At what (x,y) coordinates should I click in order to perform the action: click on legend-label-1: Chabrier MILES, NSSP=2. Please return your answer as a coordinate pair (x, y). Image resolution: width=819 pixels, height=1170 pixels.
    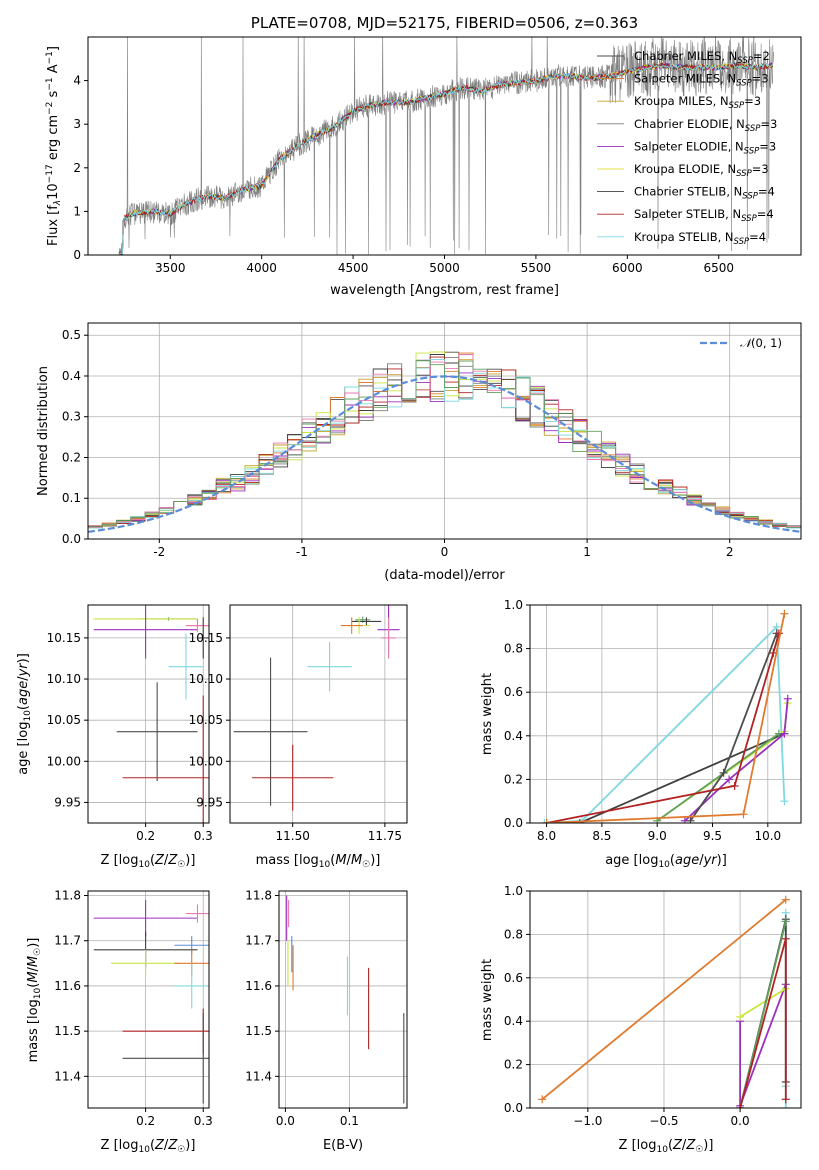
    Looking at the image, I should click on (702, 57).